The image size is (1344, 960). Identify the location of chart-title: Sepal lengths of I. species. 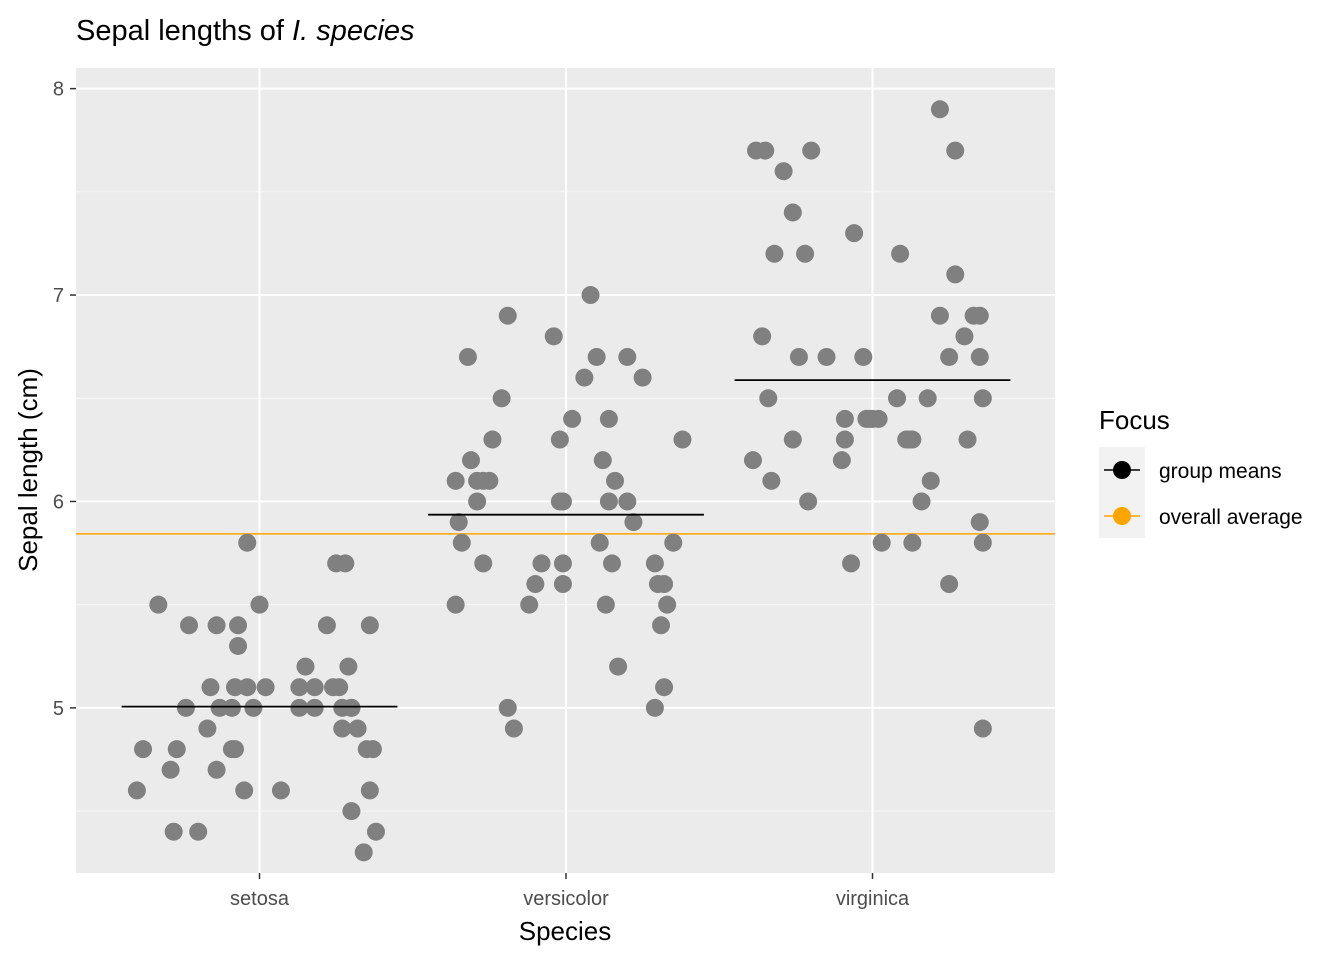
(245, 31).